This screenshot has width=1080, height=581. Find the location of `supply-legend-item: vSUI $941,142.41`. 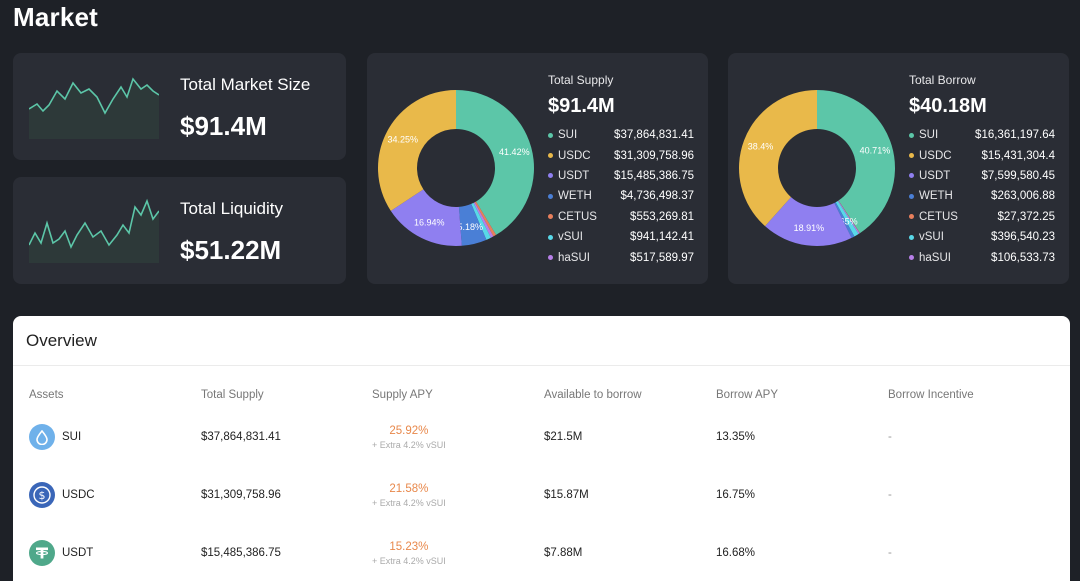

supply-legend-item: vSUI $941,142.41 is located at coordinates (621, 237).